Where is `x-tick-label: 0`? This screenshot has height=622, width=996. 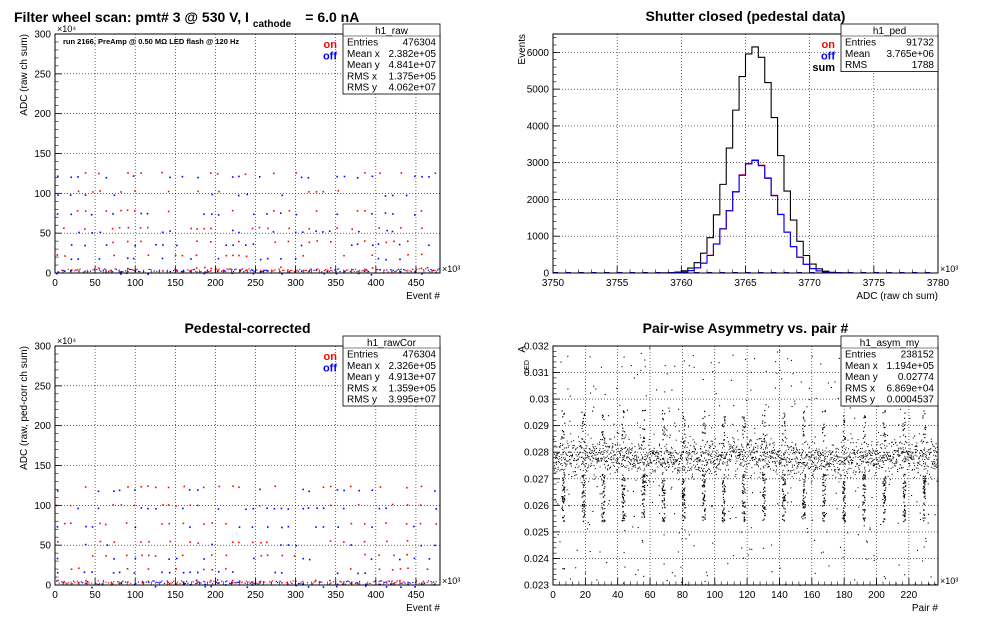 x-tick-label: 0 is located at coordinates (55, 283).